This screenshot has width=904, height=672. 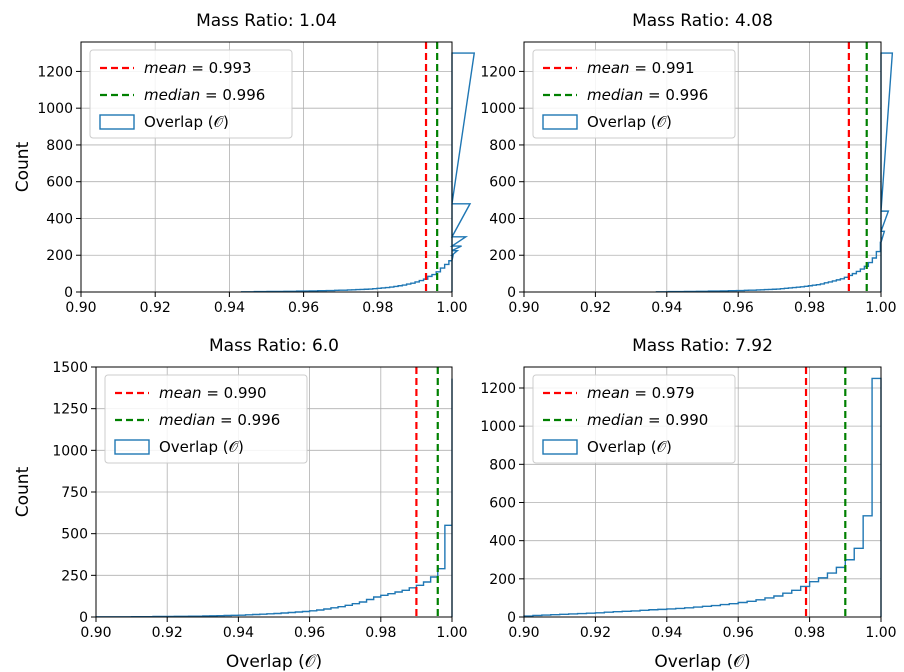 I want to click on chart-title: Mass Ratio: 6.0, so click(x=274, y=346).